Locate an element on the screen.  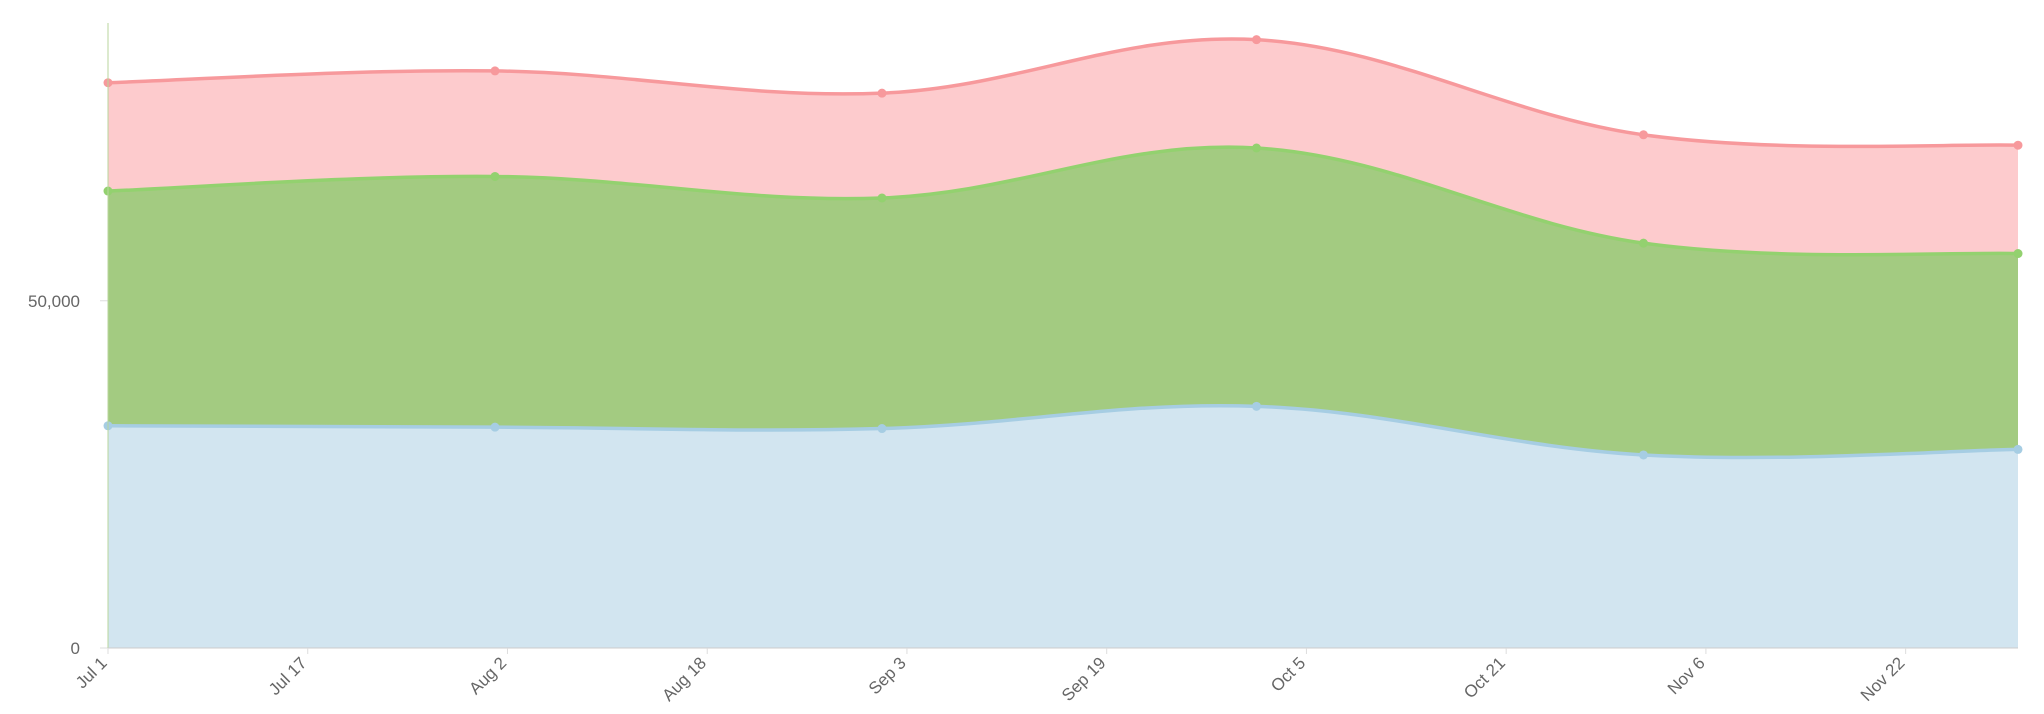
x-tick-label: Nov 6 is located at coordinates (1686, 675).